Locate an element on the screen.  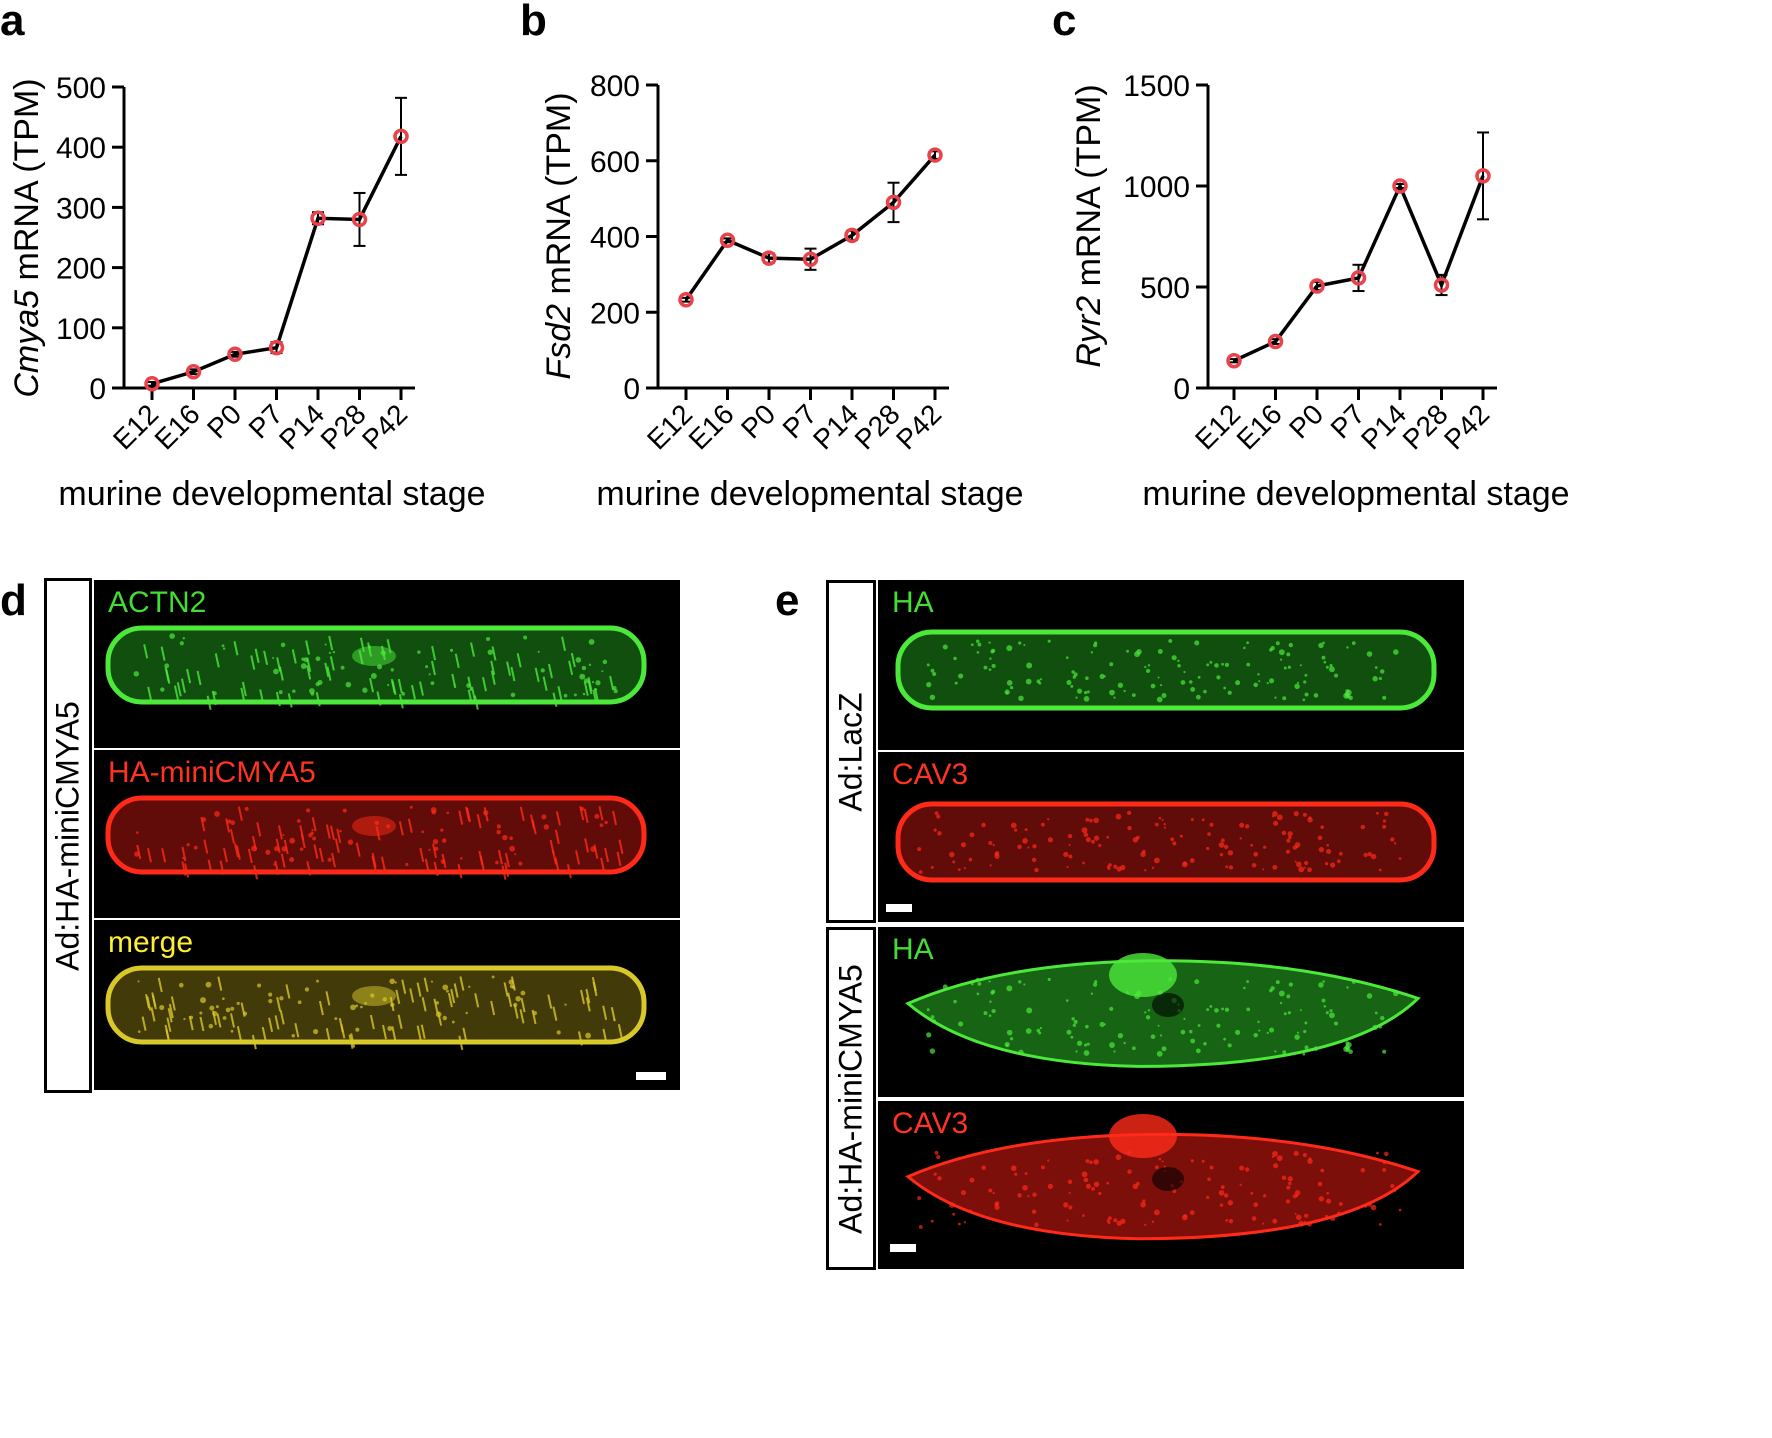
x-axis-label: murine developmental stage is located at coordinates (1355, 494).